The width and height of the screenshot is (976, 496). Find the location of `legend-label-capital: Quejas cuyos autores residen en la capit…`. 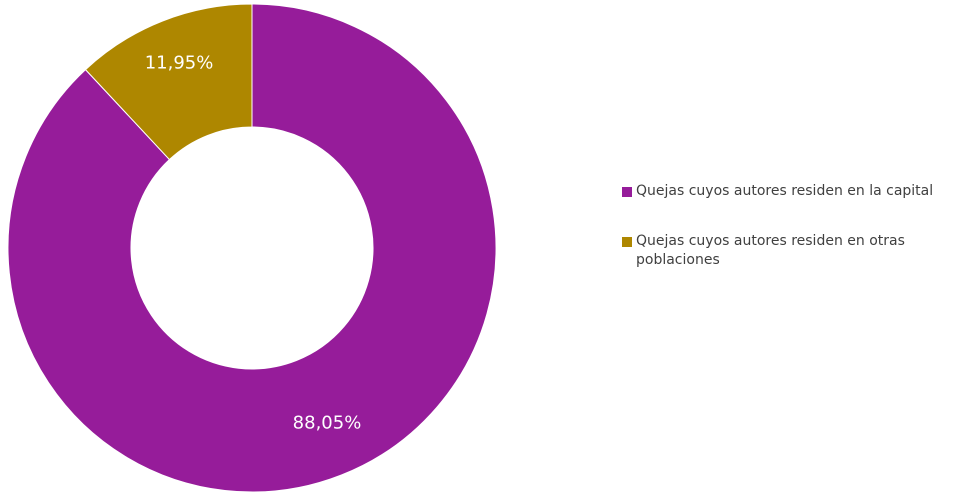

legend-label-capital: Quejas cuyos autores residen en la capit… is located at coordinates (785, 191).